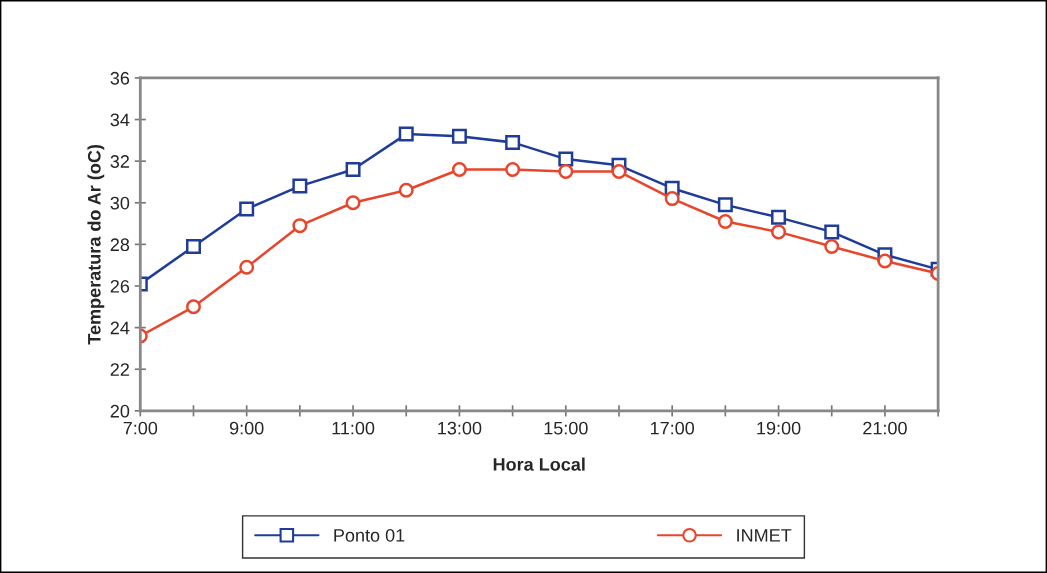 The width and height of the screenshot is (1047, 573). I want to click on x-tick-label: 15:00, so click(566, 428).